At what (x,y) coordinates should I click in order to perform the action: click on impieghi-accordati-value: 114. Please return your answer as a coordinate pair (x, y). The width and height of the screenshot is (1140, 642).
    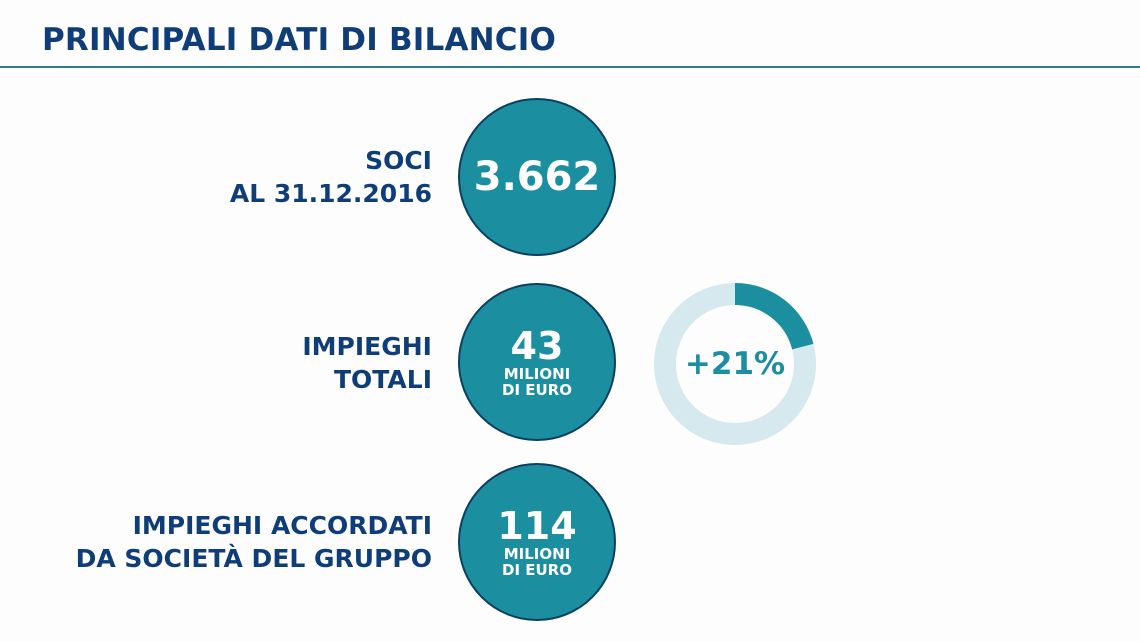
    Looking at the image, I should click on (537, 526).